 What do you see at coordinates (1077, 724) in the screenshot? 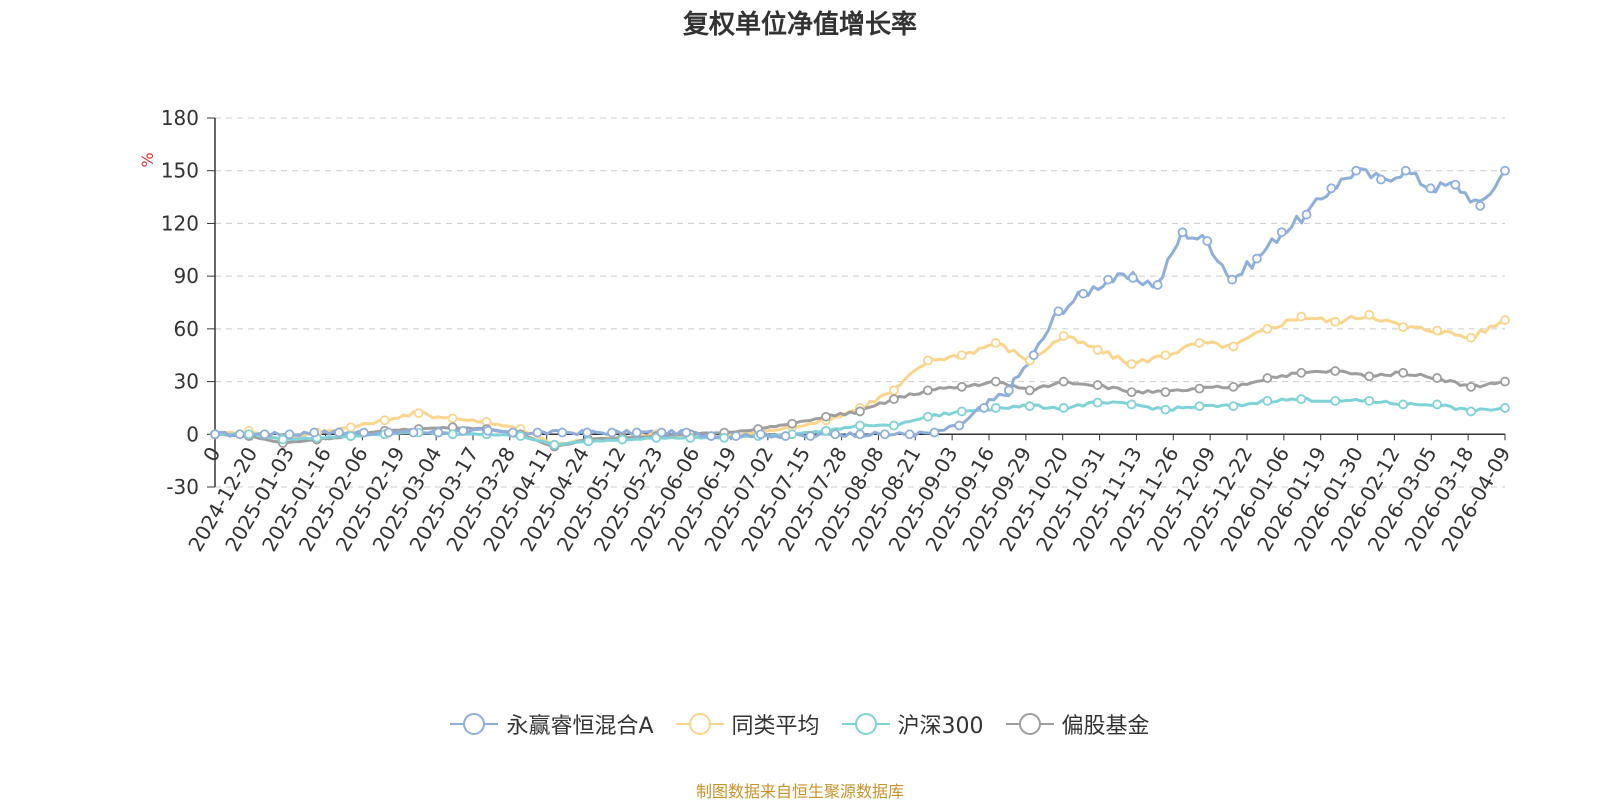
I see `legend-item: 偏股基金` at bounding box center [1077, 724].